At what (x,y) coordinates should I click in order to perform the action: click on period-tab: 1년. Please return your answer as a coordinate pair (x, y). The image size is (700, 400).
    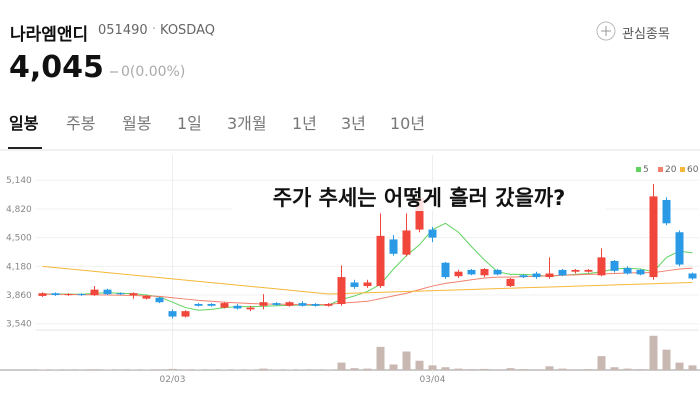
    Looking at the image, I should click on (304, 123).